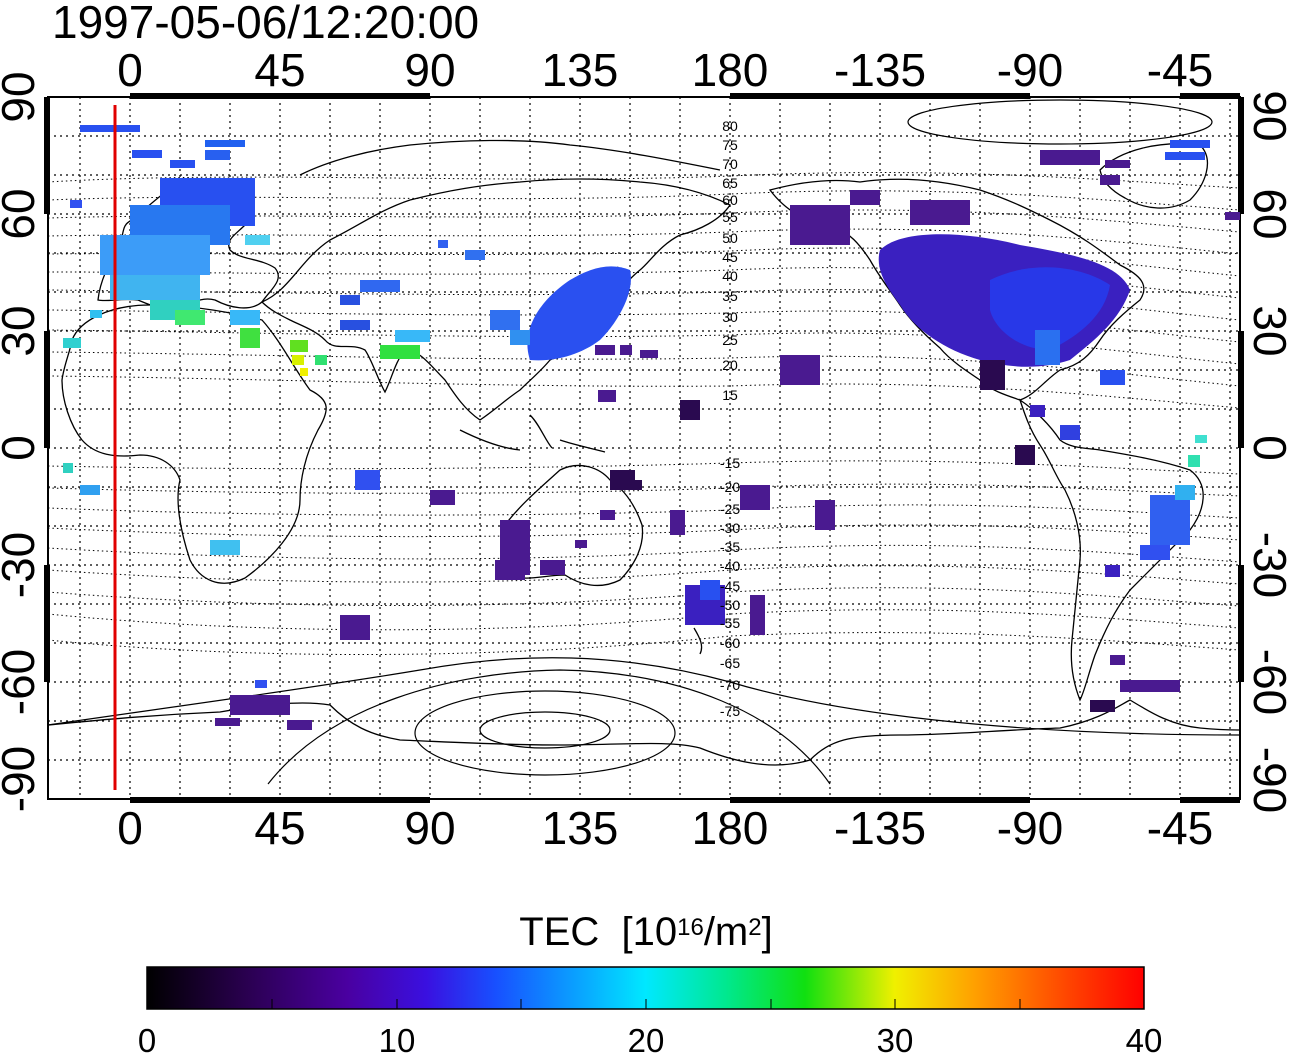  What do you see at coordinates (559, 932) in the screenshot?
I see `colorbar-quantity: TEC` at bounding box center [559, 932].